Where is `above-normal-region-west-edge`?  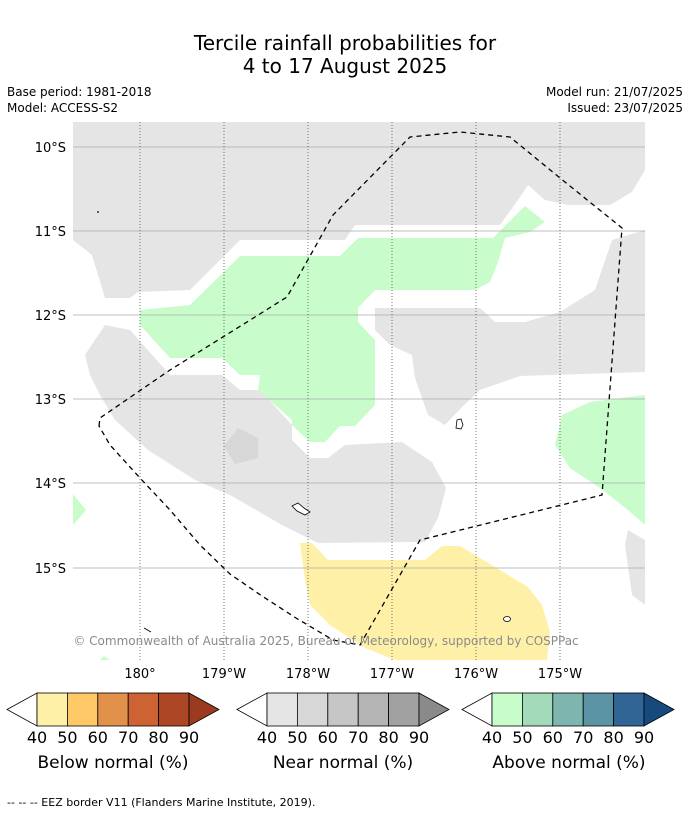
above-normal-region-west-edge is located at coordinates (79, 509).